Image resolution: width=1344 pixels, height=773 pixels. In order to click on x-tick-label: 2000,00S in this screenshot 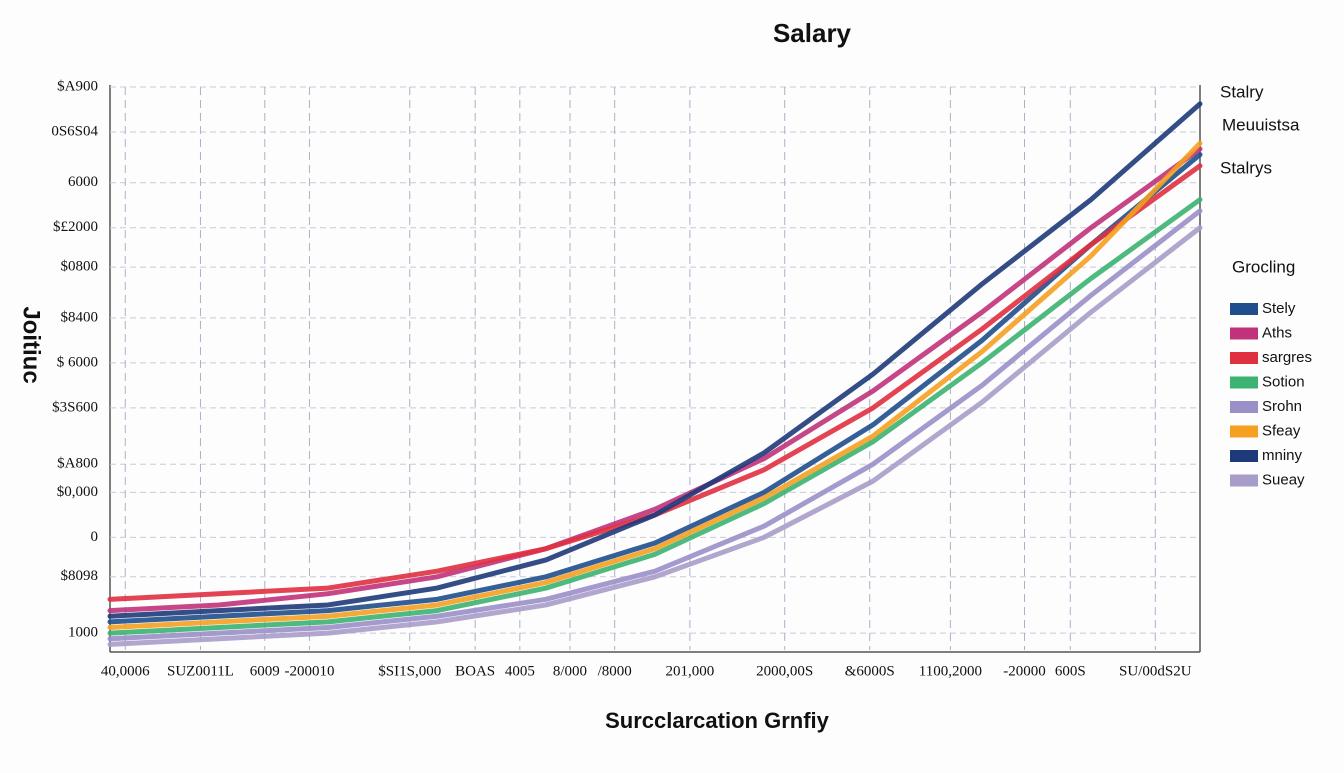, I will do `click(784, 671)`.